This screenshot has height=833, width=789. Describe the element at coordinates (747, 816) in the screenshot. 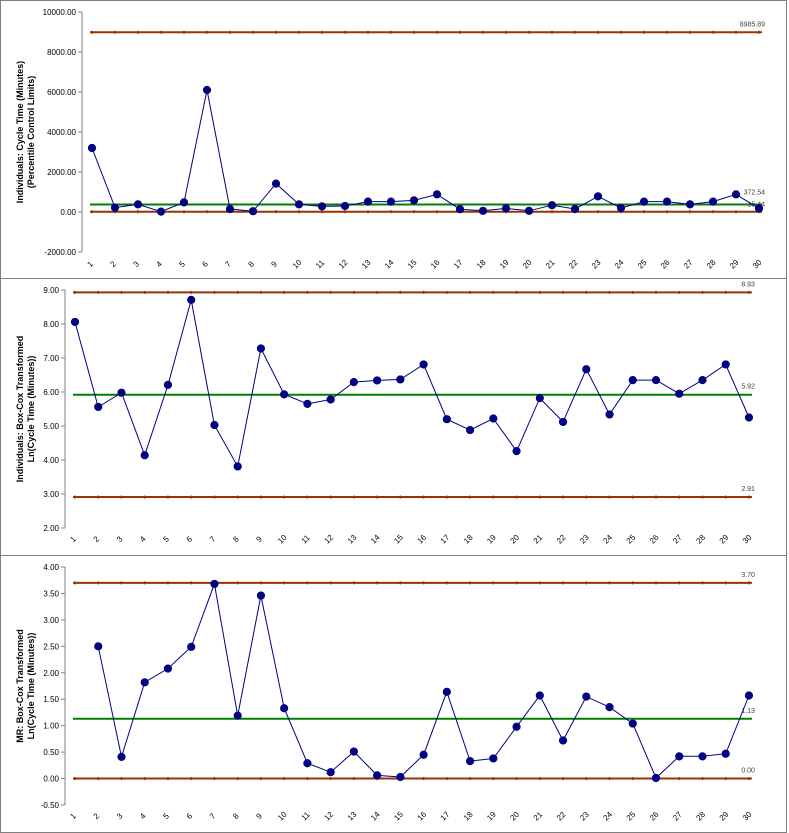

I see `x-tick-label: 30` at that location.